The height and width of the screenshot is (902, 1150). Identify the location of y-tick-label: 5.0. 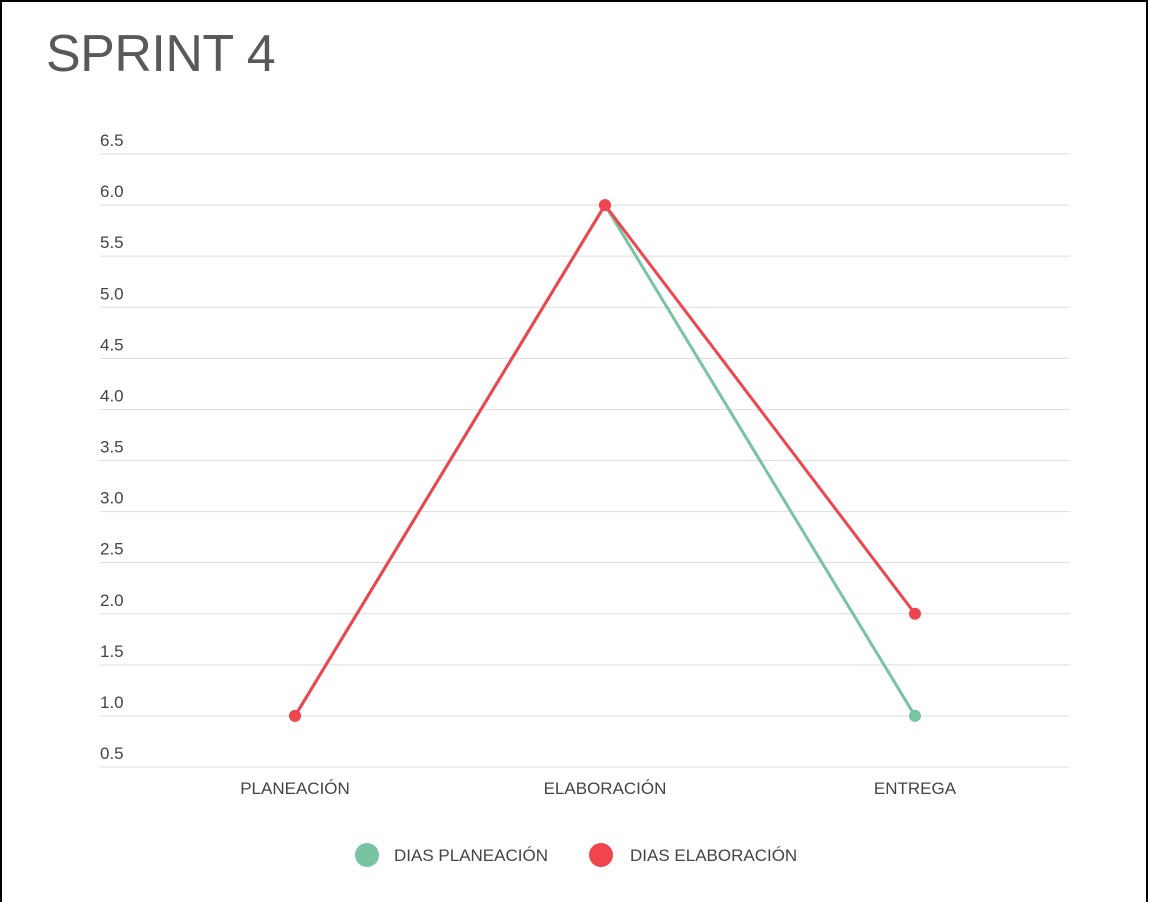
(112, 293).